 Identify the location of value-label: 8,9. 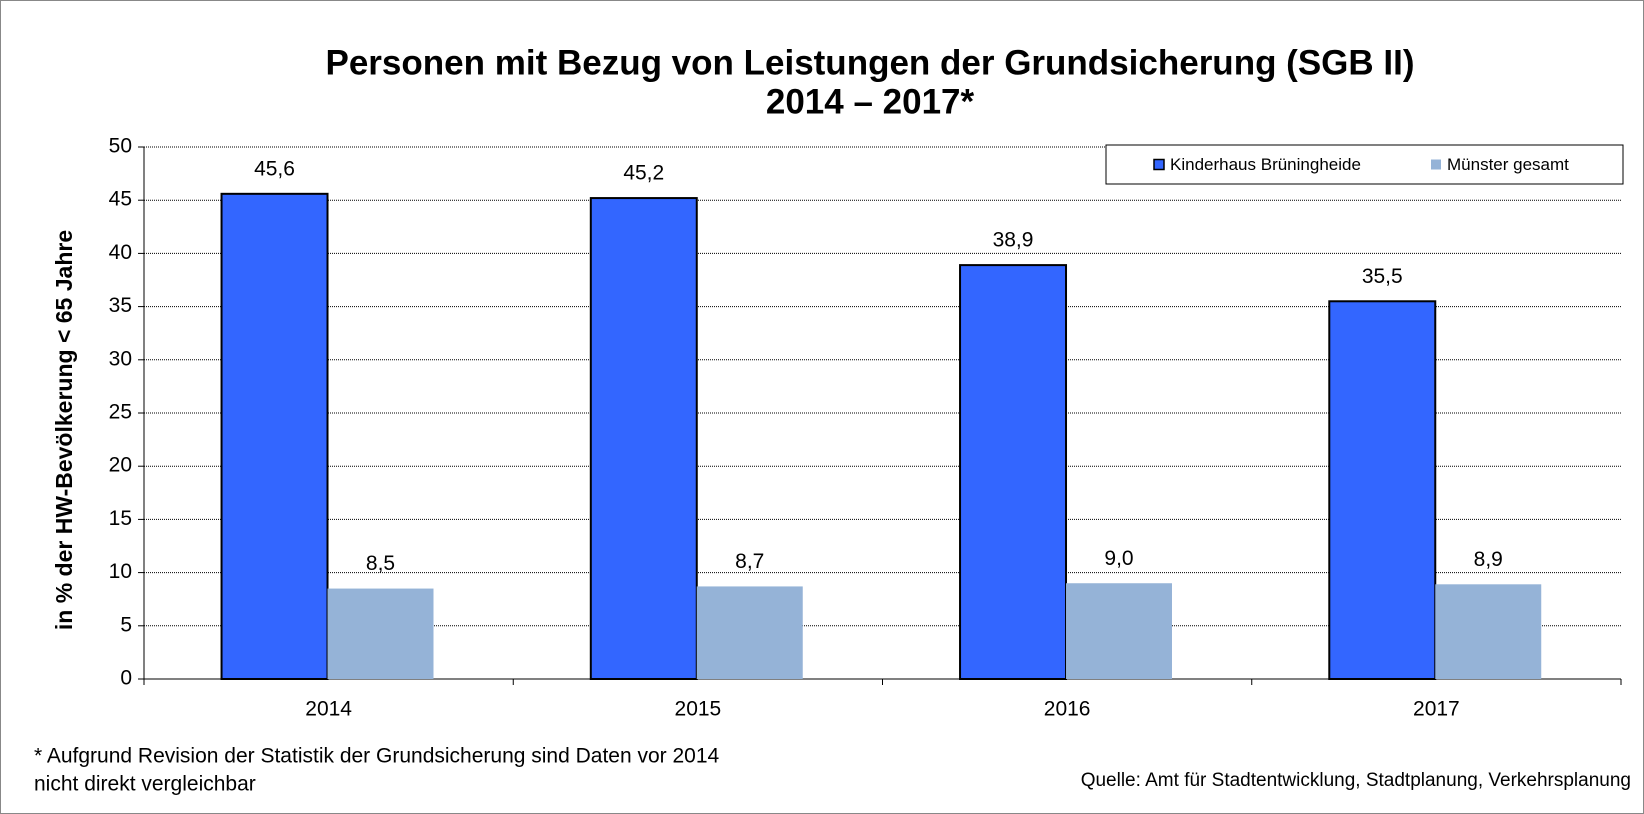
(1488, 559).